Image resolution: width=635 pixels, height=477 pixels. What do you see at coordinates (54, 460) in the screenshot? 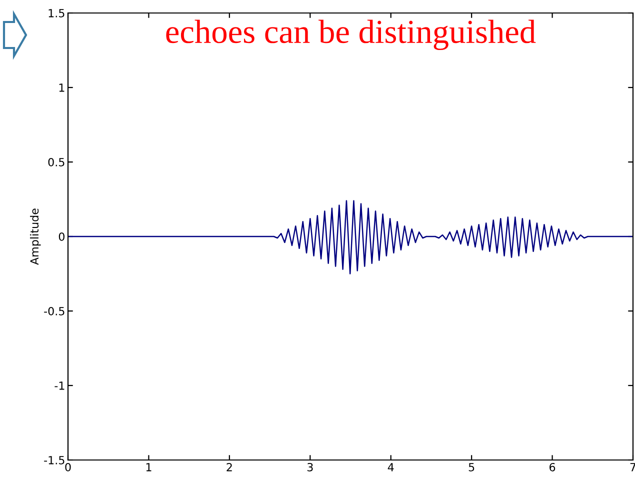
I see `y-tick-label: -1.5` at bounding box center [54, 460].